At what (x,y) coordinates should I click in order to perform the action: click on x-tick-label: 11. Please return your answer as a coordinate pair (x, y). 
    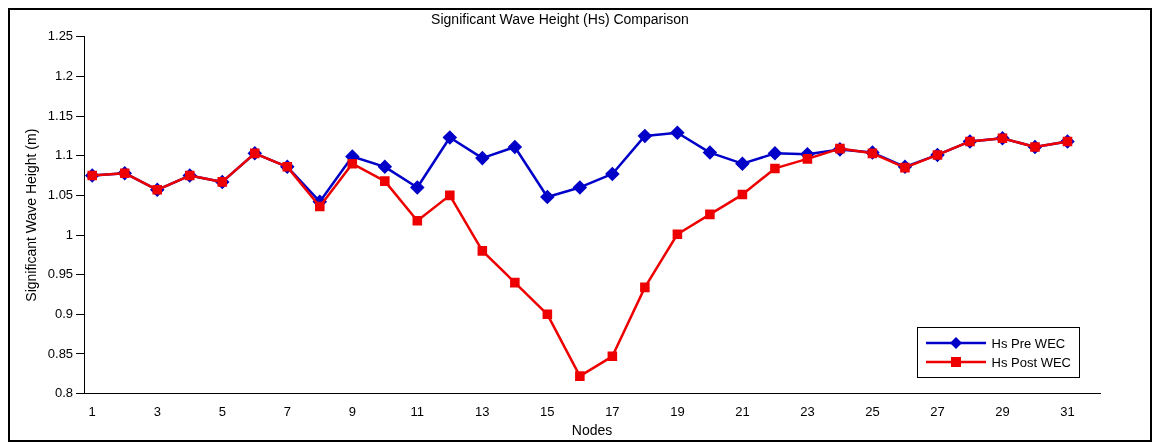
    Looking at the image, I should click on (417, 411).